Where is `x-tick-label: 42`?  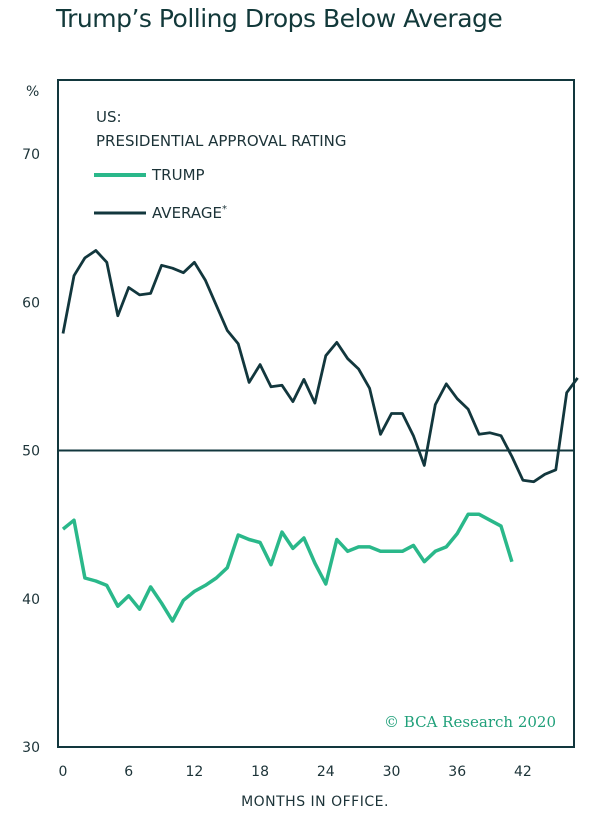 x-tick-label: 42 is located at coordinates (523, 772).